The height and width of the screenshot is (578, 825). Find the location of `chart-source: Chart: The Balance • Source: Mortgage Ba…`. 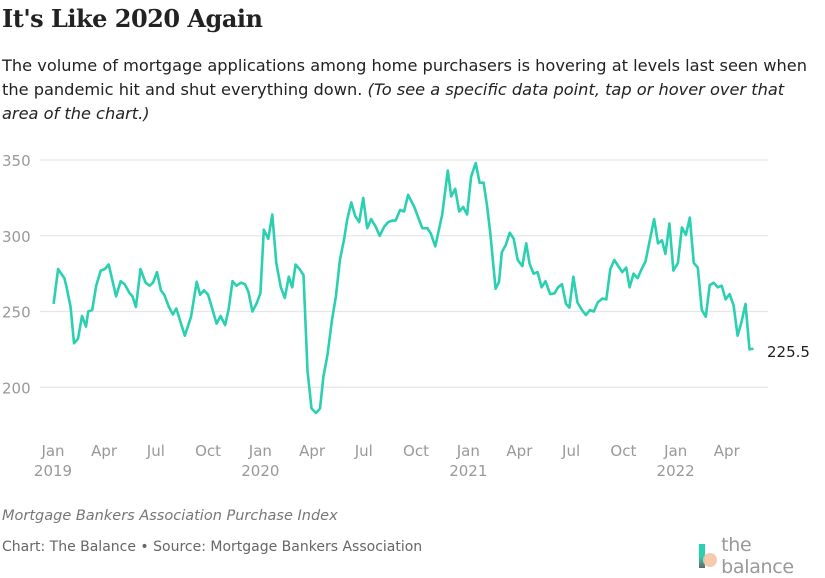

chart-source: Chart: The Balance • Source: Mortgage Ba… is located at coordinates (212, 547).